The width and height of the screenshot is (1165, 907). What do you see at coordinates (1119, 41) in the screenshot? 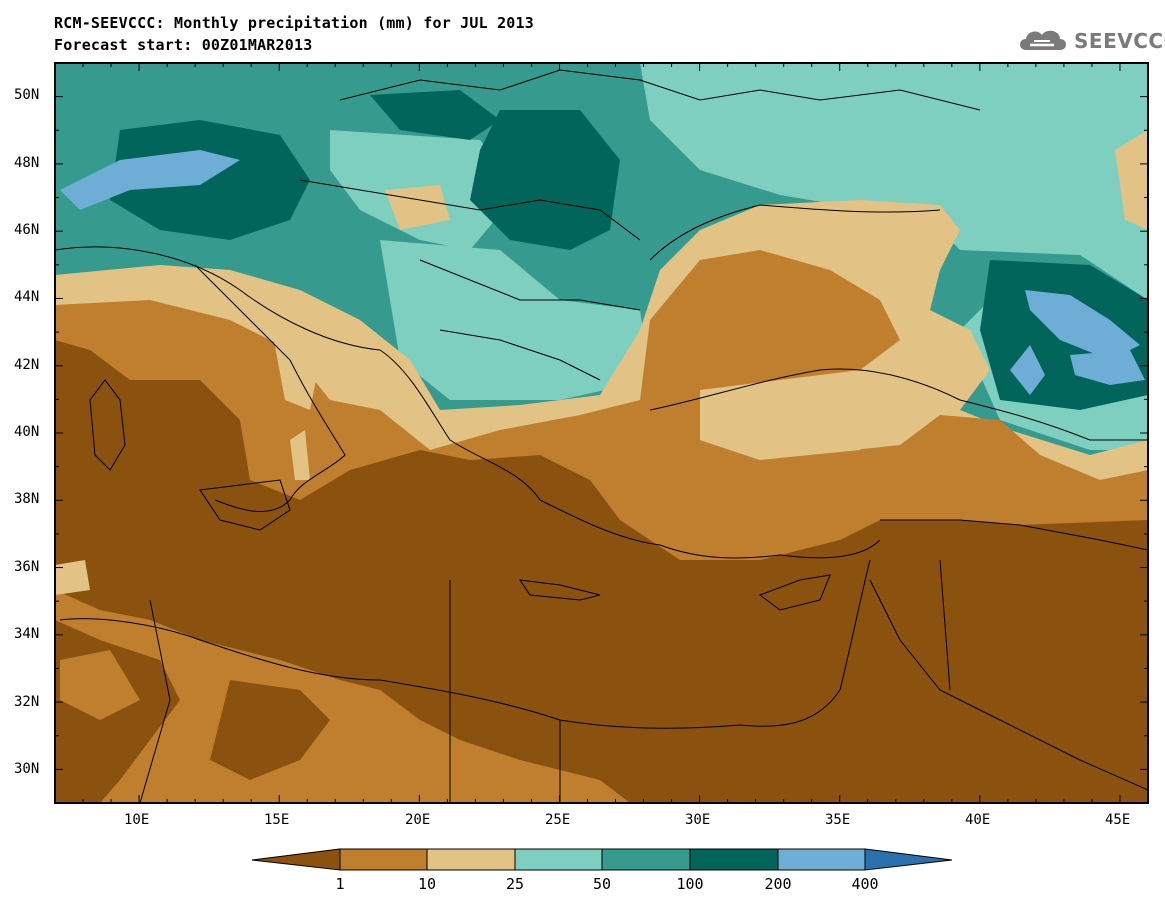
I see `logo-text: SEEVCCC` at bounding box center [1119, 41].